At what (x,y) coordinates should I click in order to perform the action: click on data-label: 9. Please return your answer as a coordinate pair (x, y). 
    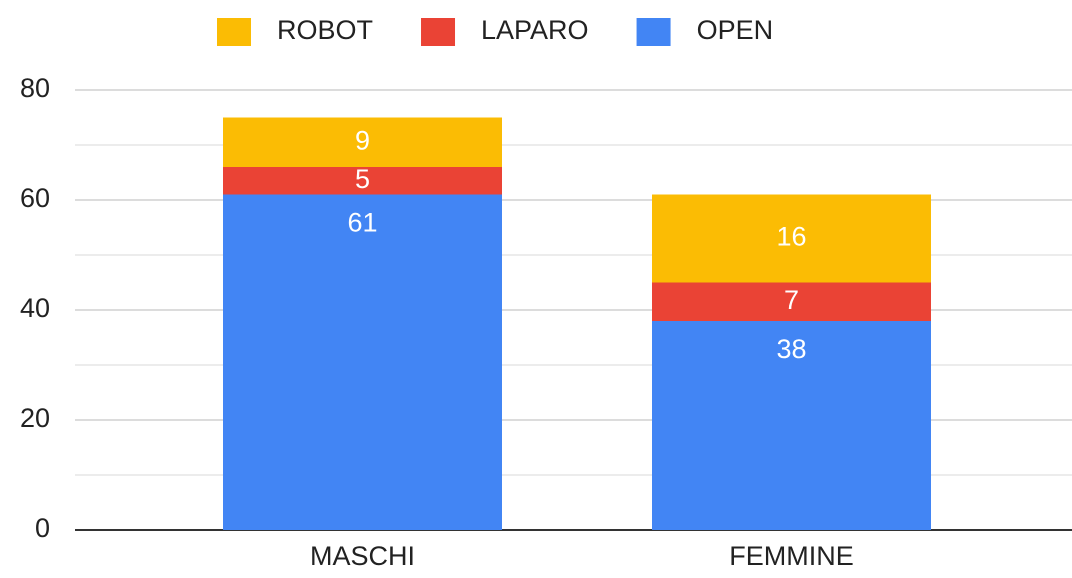
    Looking at the image, I should click on (362, 140).